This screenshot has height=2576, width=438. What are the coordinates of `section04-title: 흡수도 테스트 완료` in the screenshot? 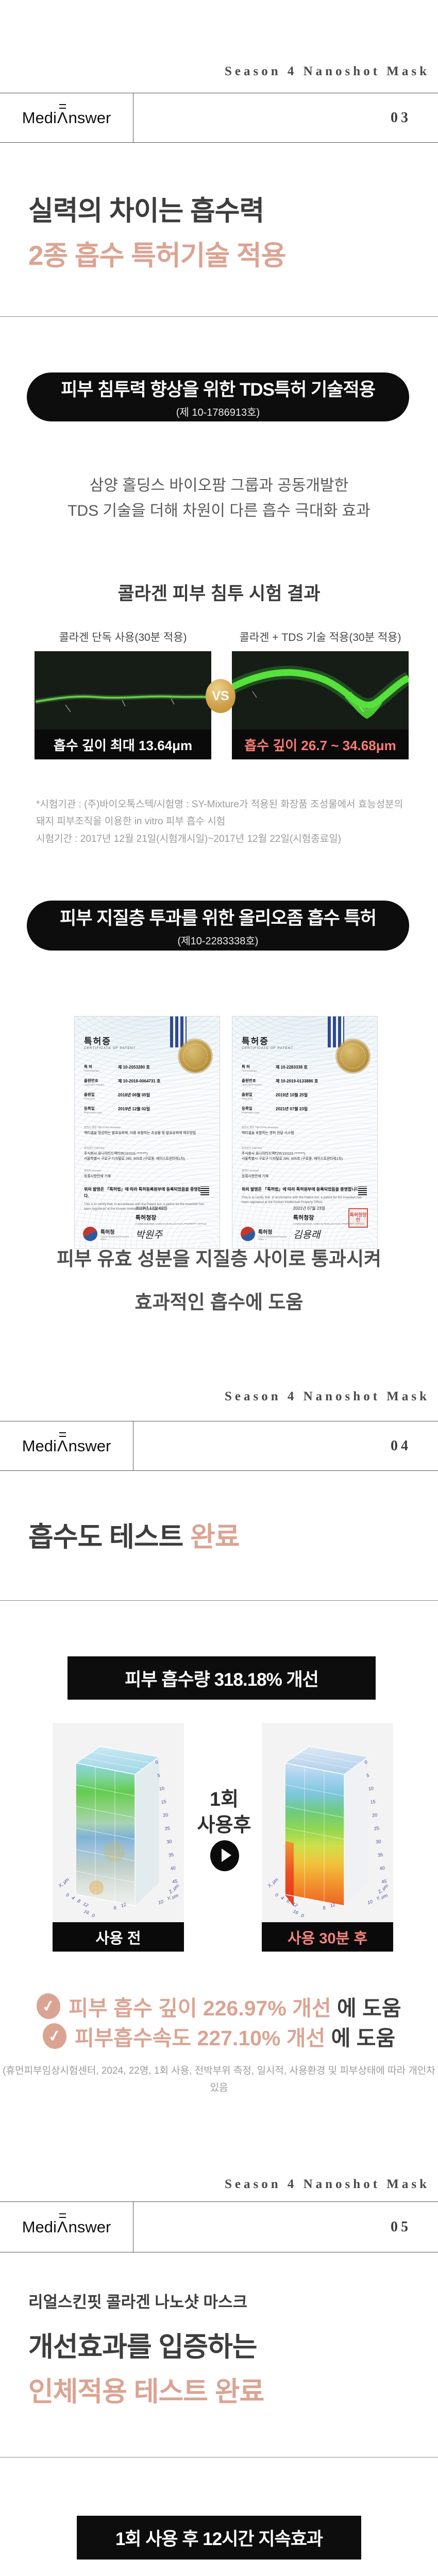 It's located at (134, 1537).